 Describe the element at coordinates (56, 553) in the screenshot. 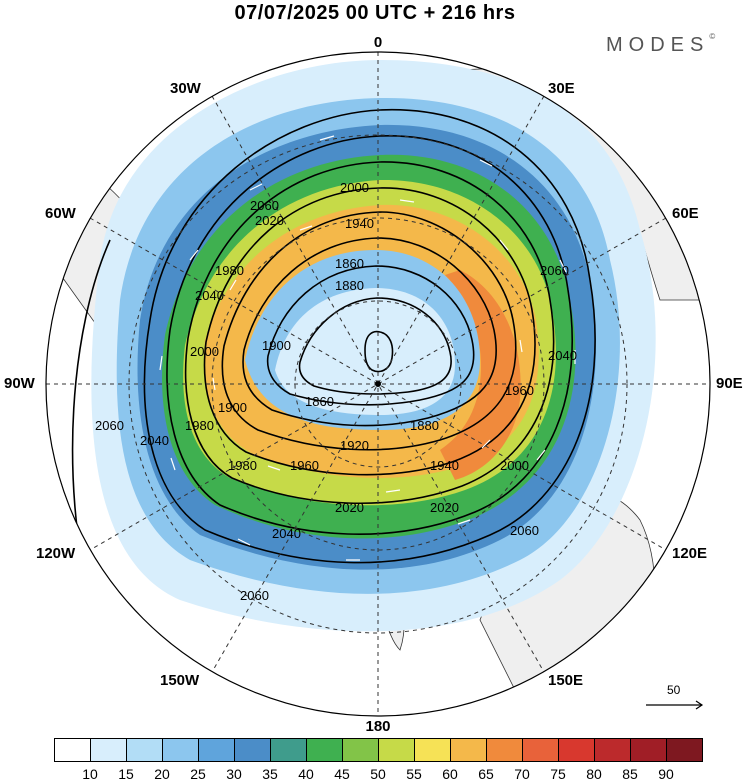

I see `lon-label-120w: 120W` at that location.